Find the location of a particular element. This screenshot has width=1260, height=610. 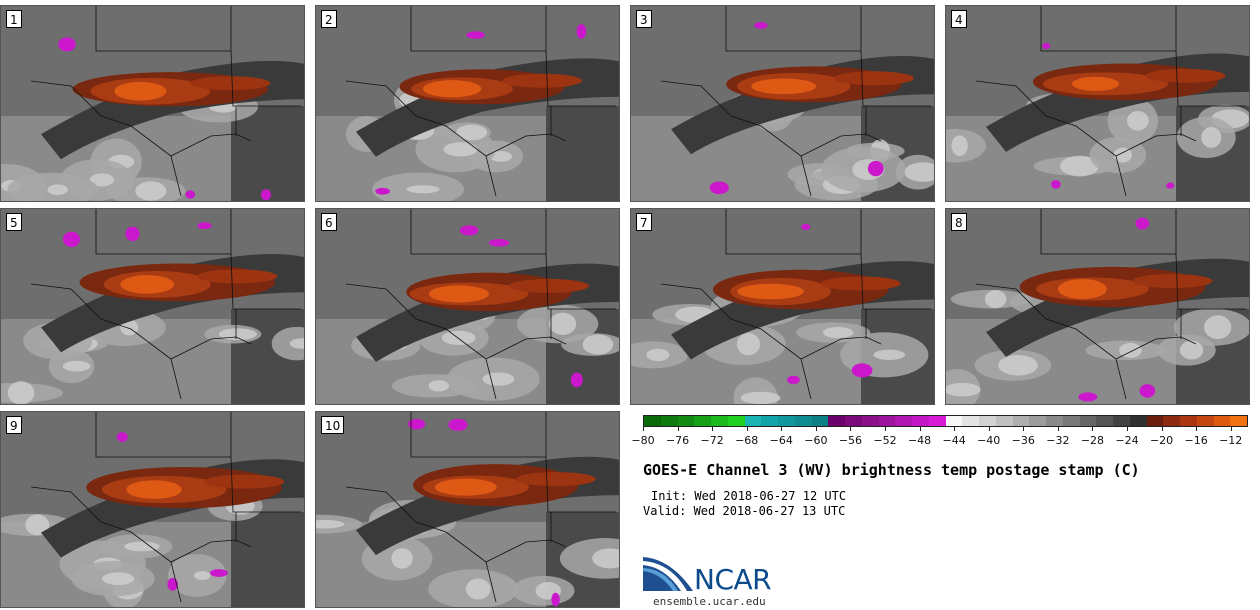

member-number-label: 10 is located at coordinates (333, 425).